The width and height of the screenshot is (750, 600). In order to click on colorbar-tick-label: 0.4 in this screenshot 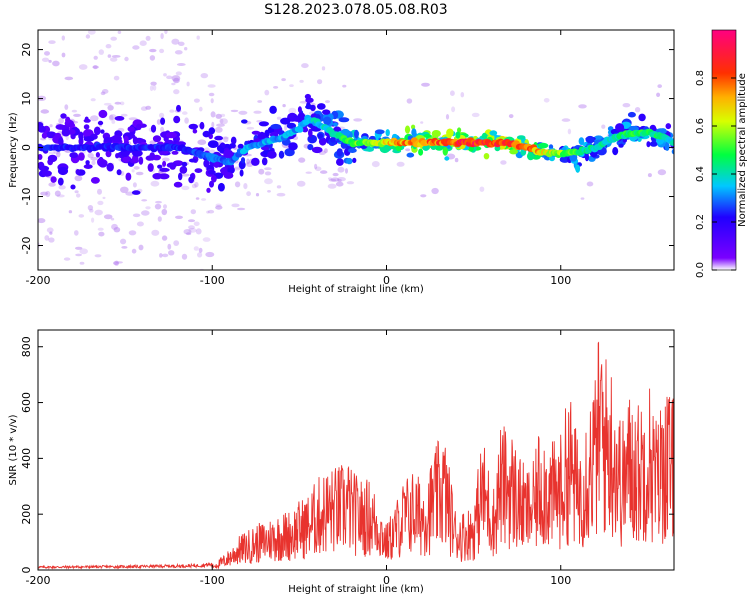, I will do `click(700, 174)`.